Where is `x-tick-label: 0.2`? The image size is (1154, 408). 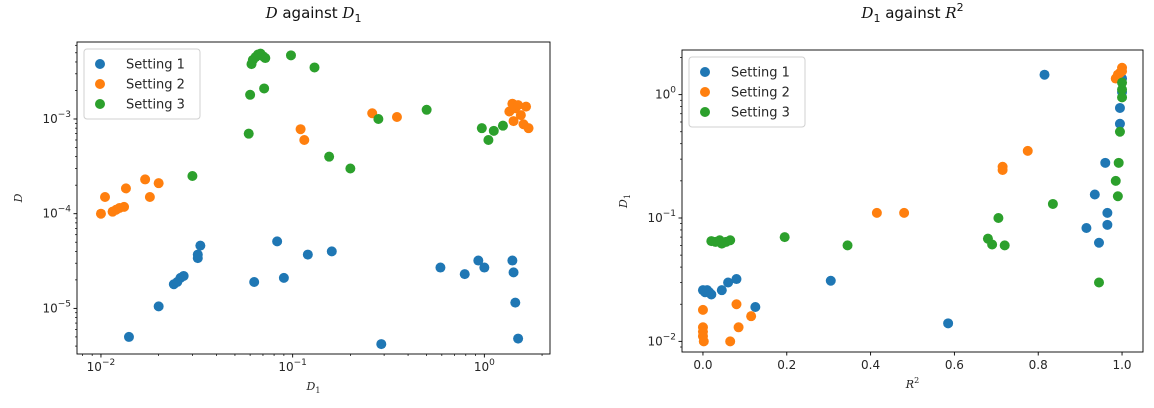 x-tick-label: 0.2 is located at coordinates (786, 365).